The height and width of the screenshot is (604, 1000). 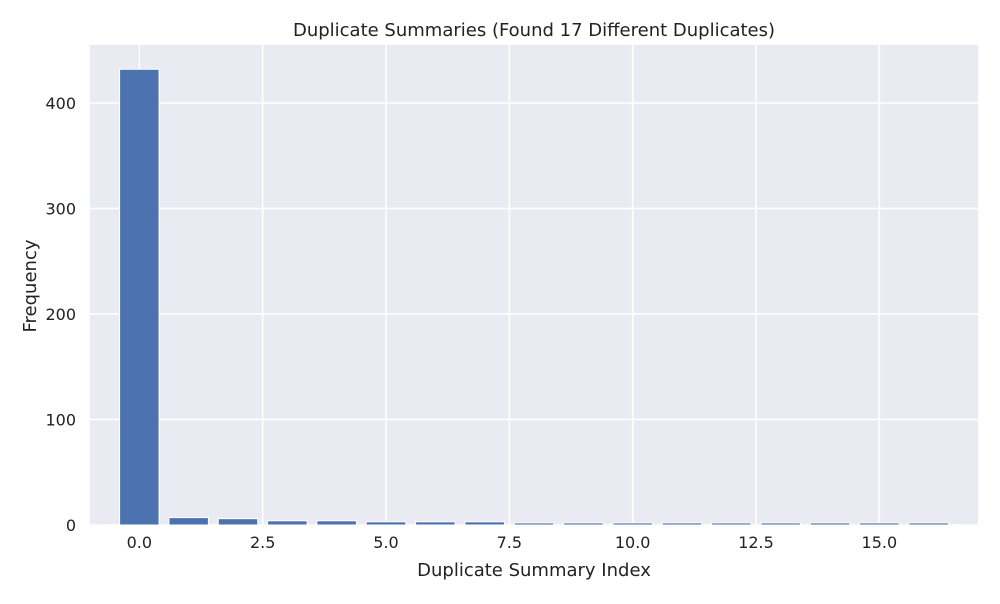 I want to click on x-tick-label: 12.5, so click(x=756, y=542).